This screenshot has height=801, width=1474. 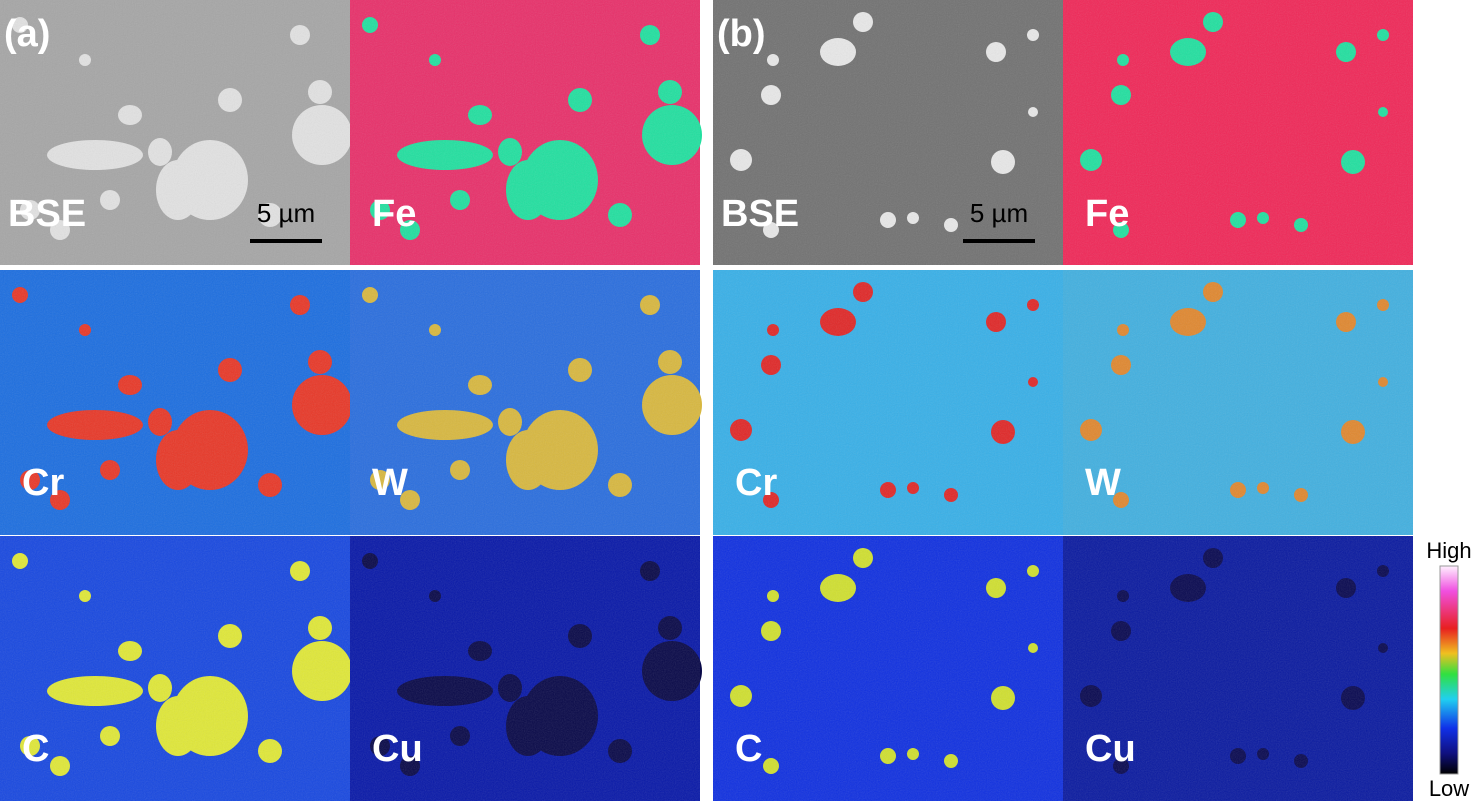 I want to click on map-panel: BSE 5 µm (a), so click(x=176, y=132).